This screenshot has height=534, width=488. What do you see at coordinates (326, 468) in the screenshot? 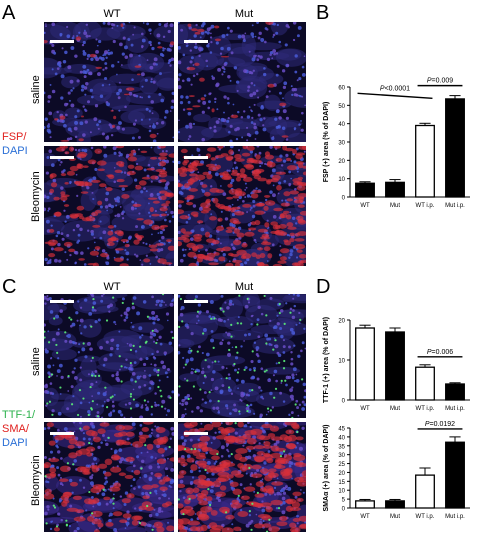
I see `y-axis-label: SMAα (+) area (% of DAPI)` at bounding box center [326, 468].